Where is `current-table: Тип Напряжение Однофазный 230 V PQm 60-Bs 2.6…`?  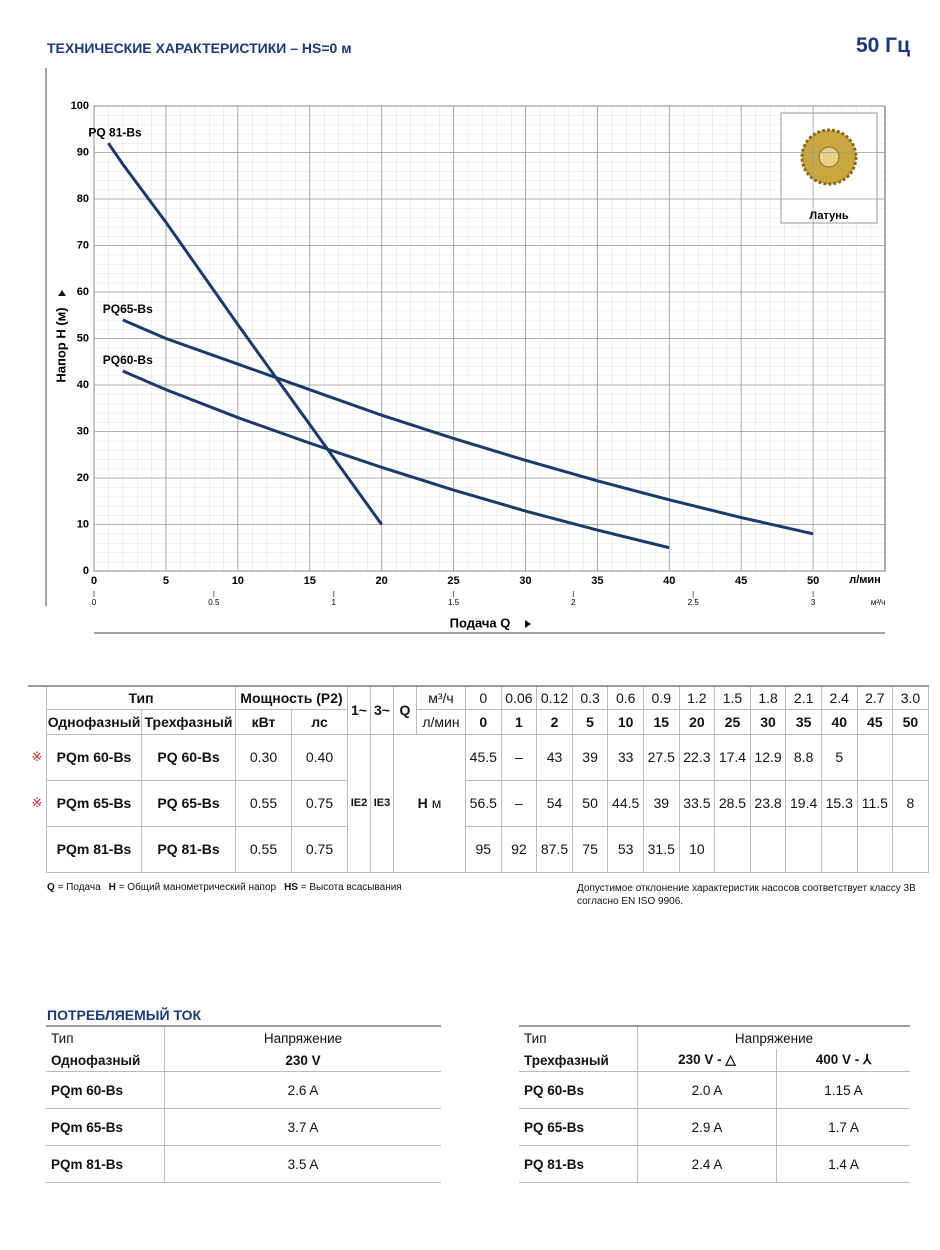
current-table: Тип Напряжение Однофазный 230 V PQm 60-Bs 2.6… is located at coordinates (243, 1104).